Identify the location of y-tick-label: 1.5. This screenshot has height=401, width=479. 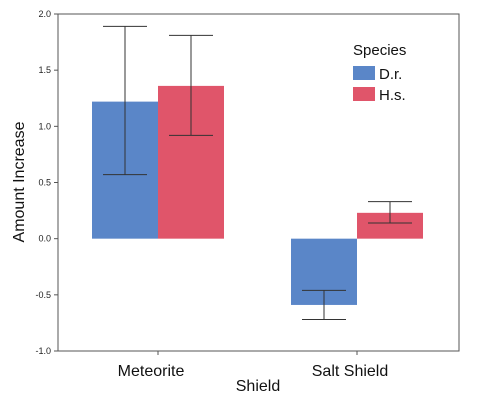
(44, 70).